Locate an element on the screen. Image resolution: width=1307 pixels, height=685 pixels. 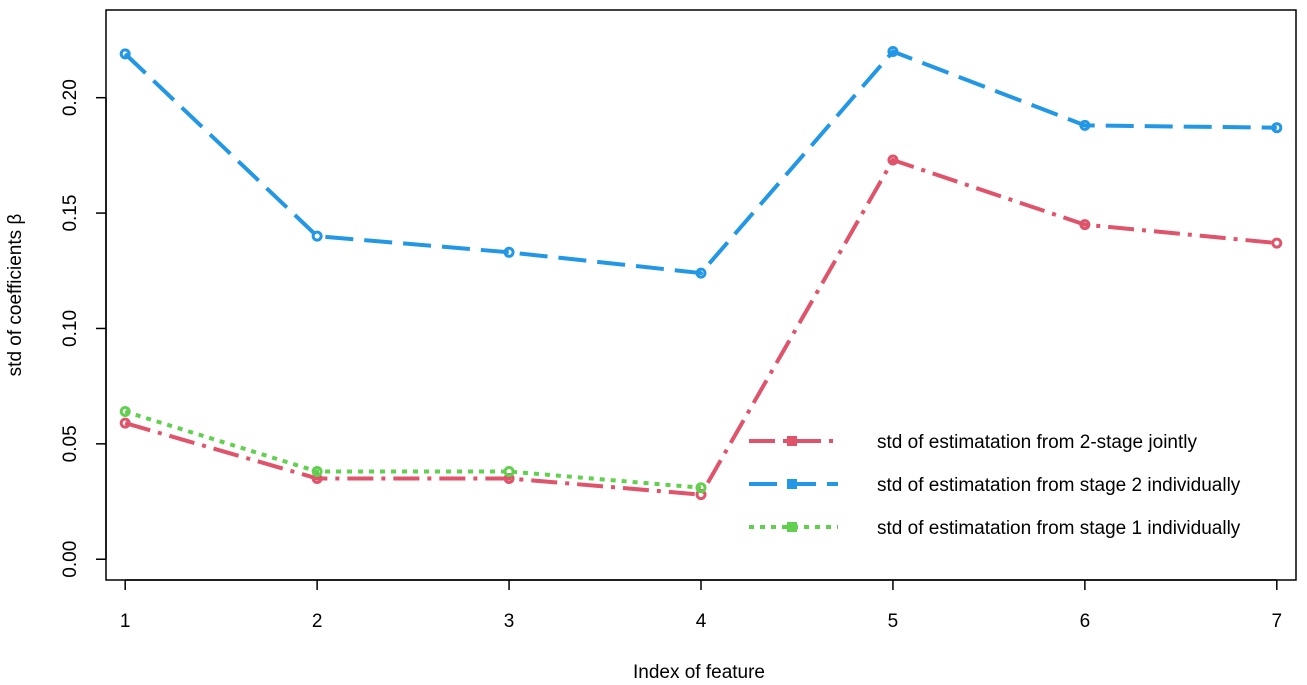
x-tick-label: 3 is located at coordinates (509, 621).